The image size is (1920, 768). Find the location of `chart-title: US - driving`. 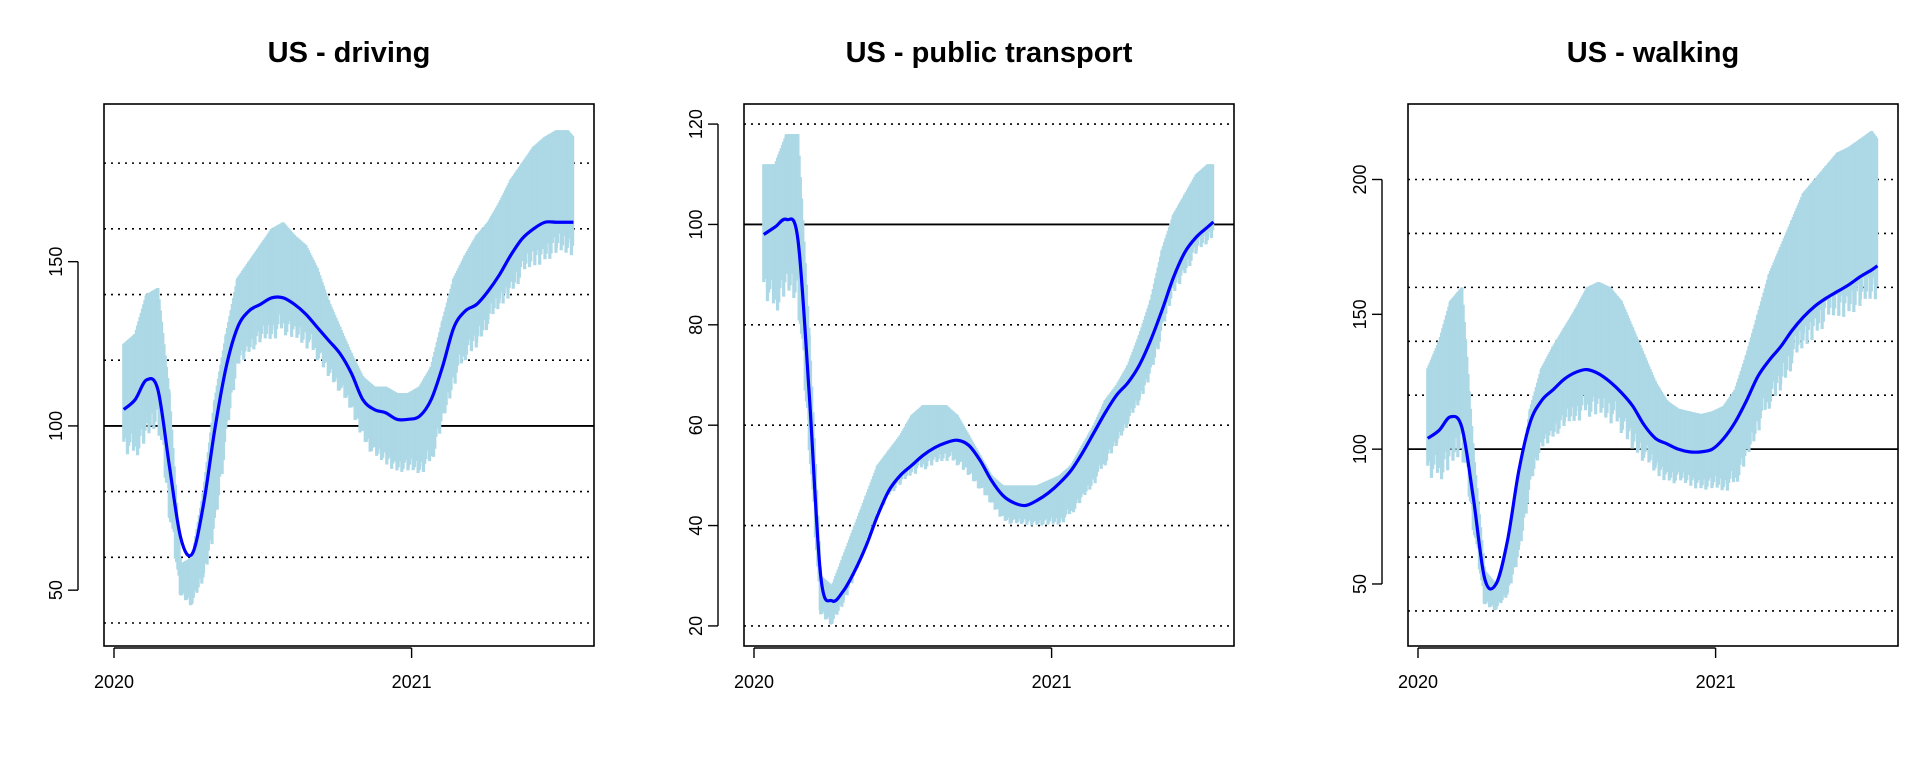

chart-title: US - driving is located at coordinates (349, 53).